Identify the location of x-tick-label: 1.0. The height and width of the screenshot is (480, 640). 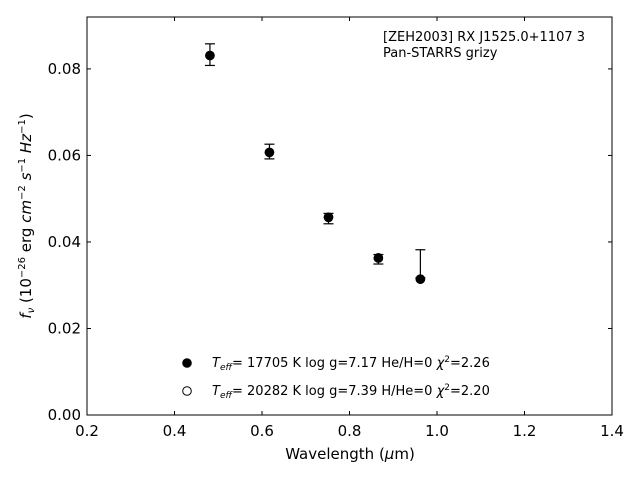
(437, 431).